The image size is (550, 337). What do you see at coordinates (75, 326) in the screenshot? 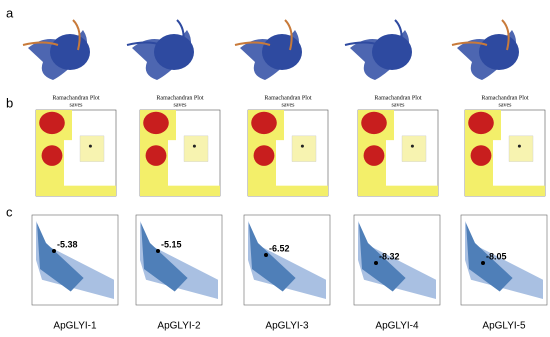
I see `protein-name: ApGLYI-1` at bounding box center [75, 326].